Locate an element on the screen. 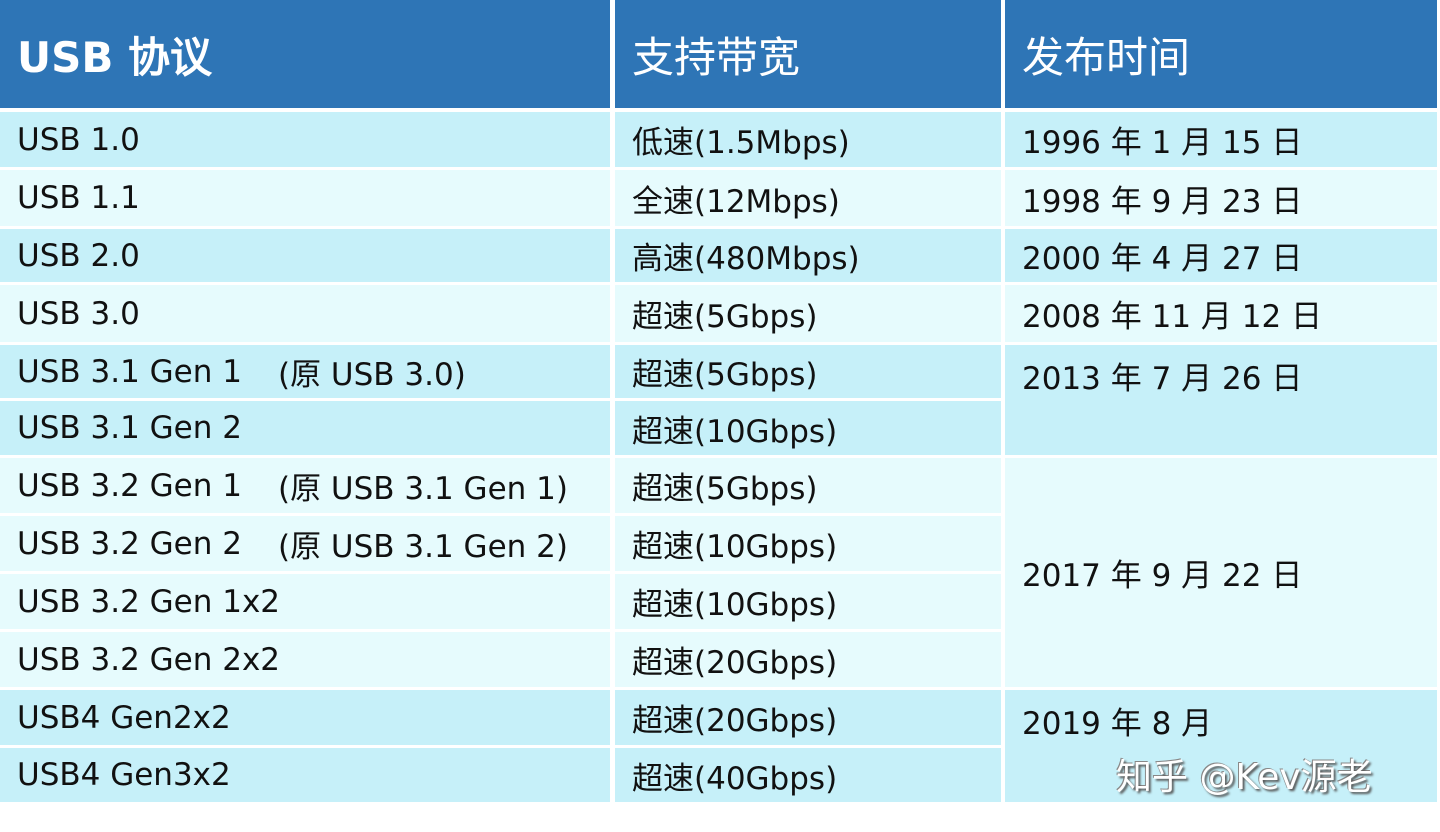 The height and width of the screenshot is (832, 1440). cell-bandwidth: 低速(1.5Mbps) is located at coordinates (808, 139).